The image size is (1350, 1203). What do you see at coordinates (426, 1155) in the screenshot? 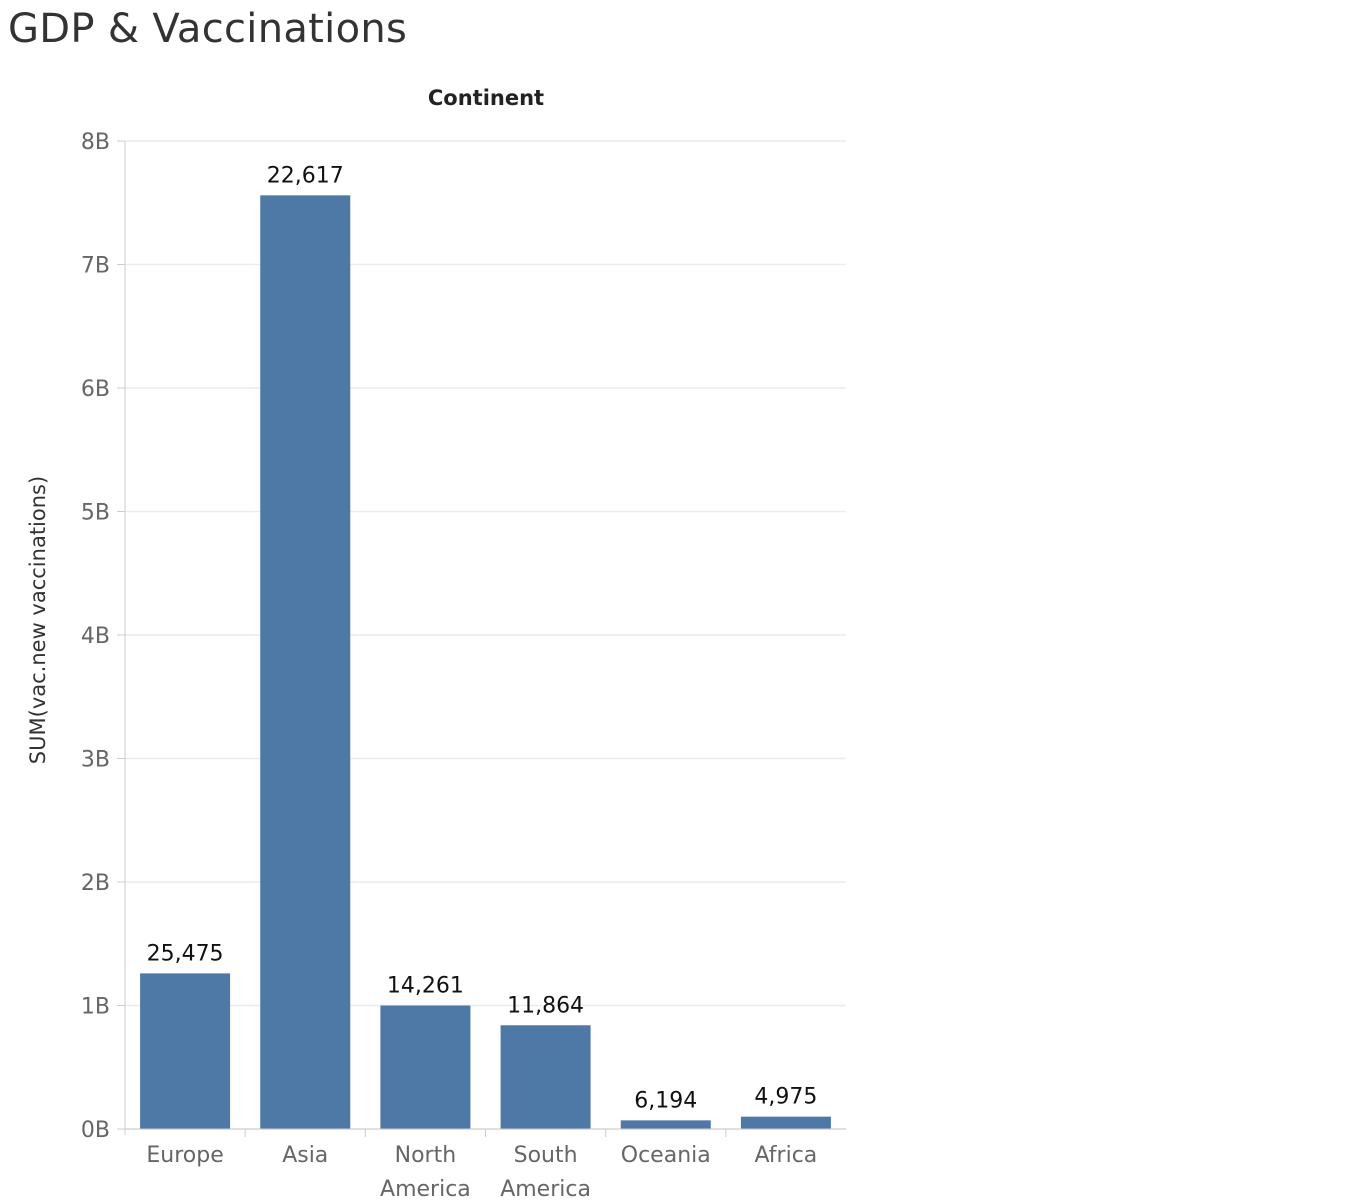
I see `x-category-label: North` at bounding box center [426, 1155].